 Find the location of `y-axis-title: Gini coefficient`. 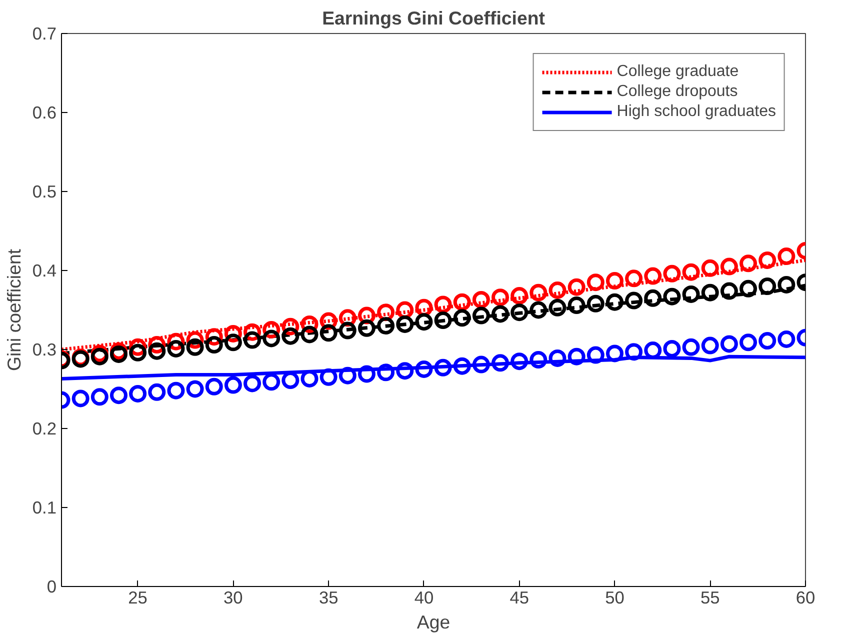

y-axis-title: Gini coefficient is located at coordinates (13, 310).